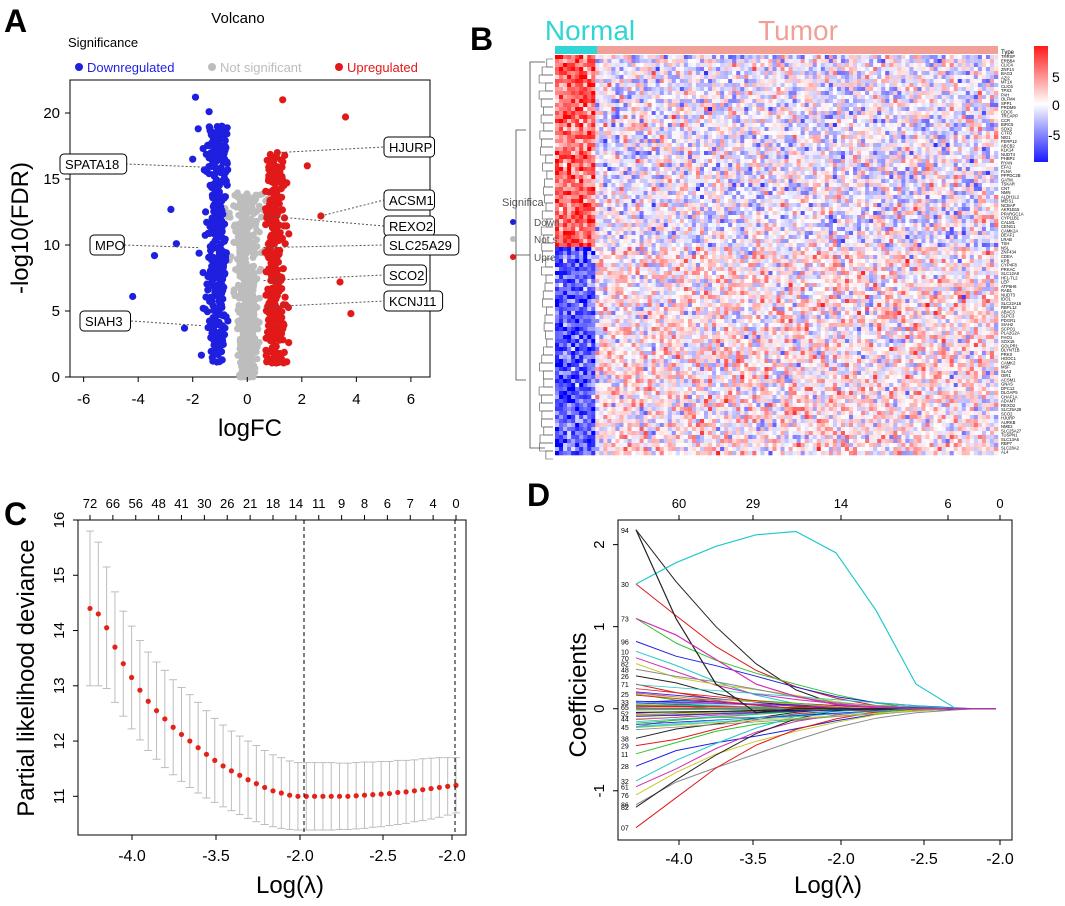 Image resolution: width=1065 pixels, height=906 pixels. I want to click on up-point, so click(282, 238).